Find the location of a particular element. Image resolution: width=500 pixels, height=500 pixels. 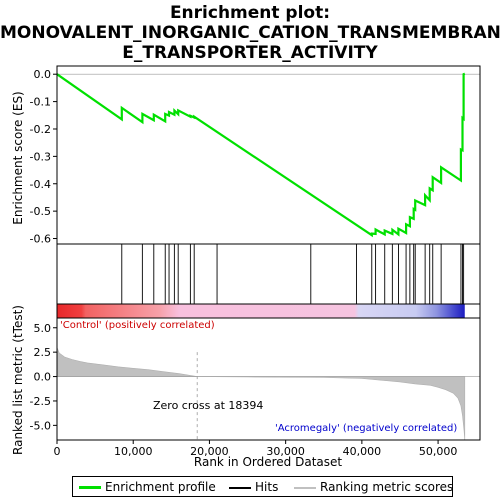

chart-title-line-3: E_TRANSPORTER_ACTIVITY is located at coordinates (250, 53).